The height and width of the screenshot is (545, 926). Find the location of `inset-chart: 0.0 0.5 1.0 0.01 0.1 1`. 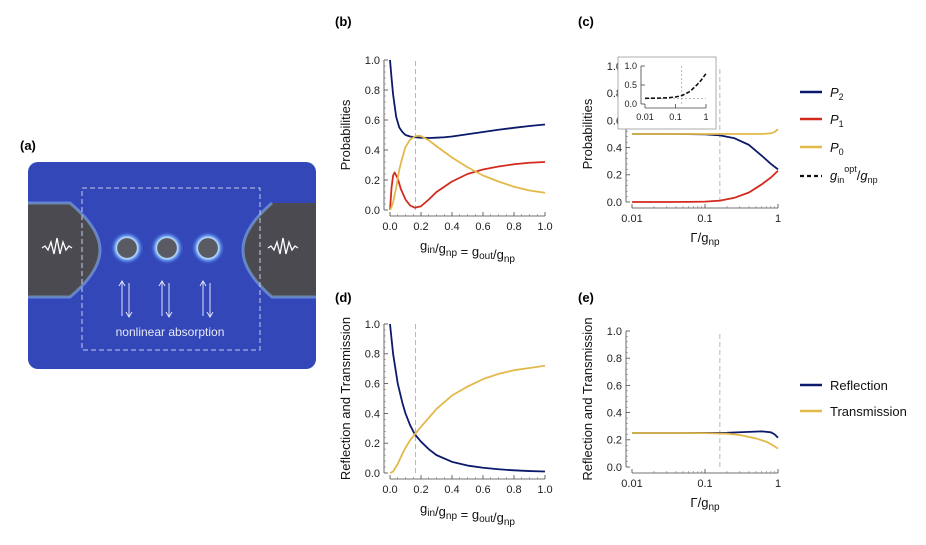

inset-chart: 0.0 0.5 1.0 0.01 0.1 1 is located at coordinates (667, 93).